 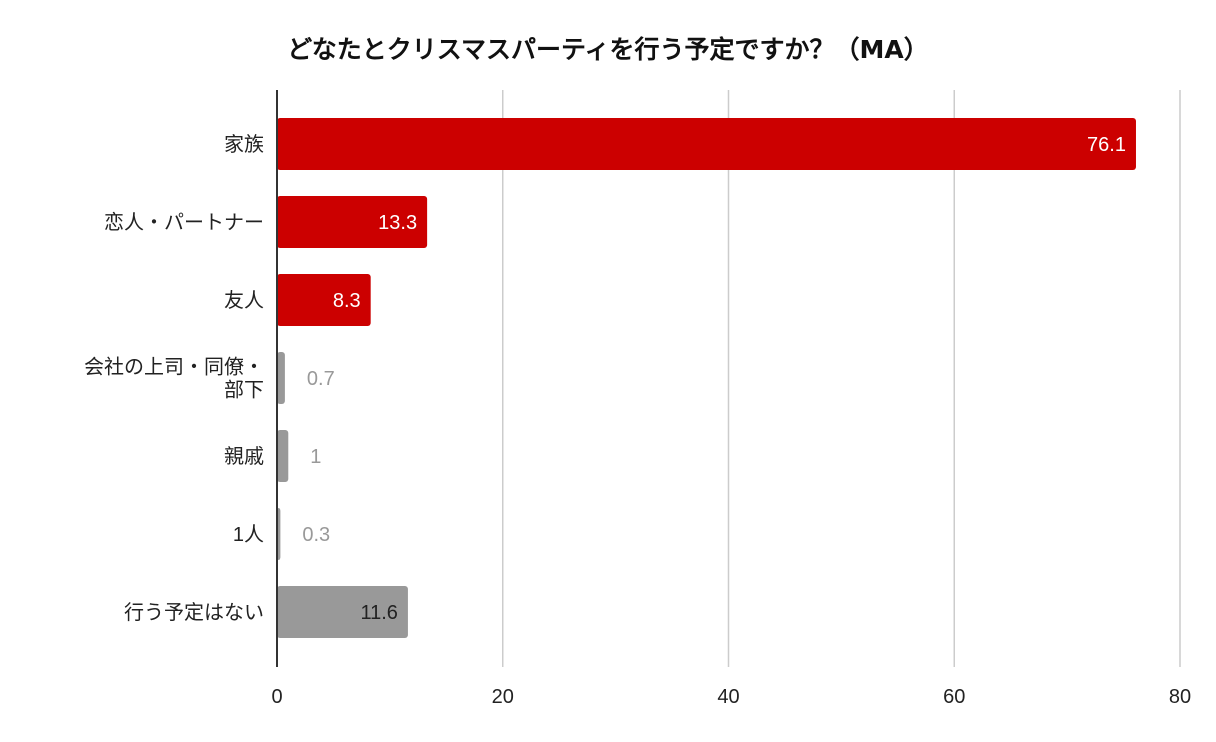 What do you see at coordinates (321, 379) in the screenshot?
I see `data-label: 0.7` at bounding box center [321, 379].